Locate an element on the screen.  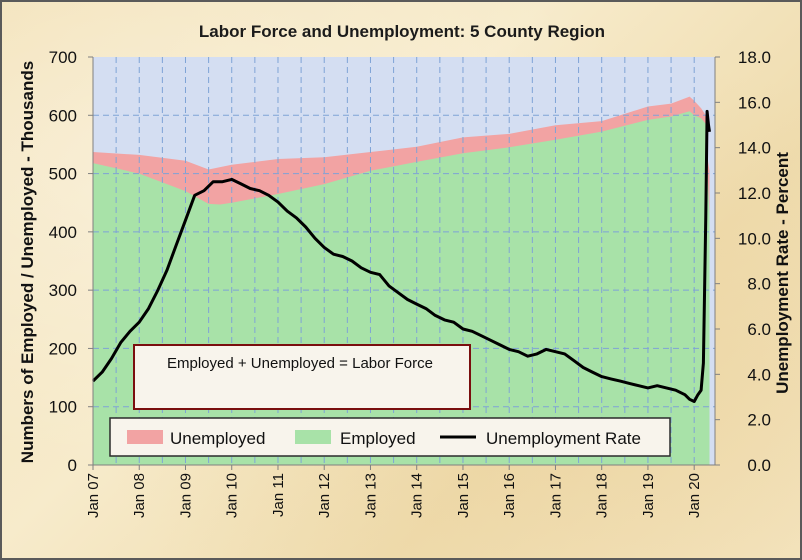
annotation-text: Employed + Unemployed = Labor Force is located at coordinates (300, 363).